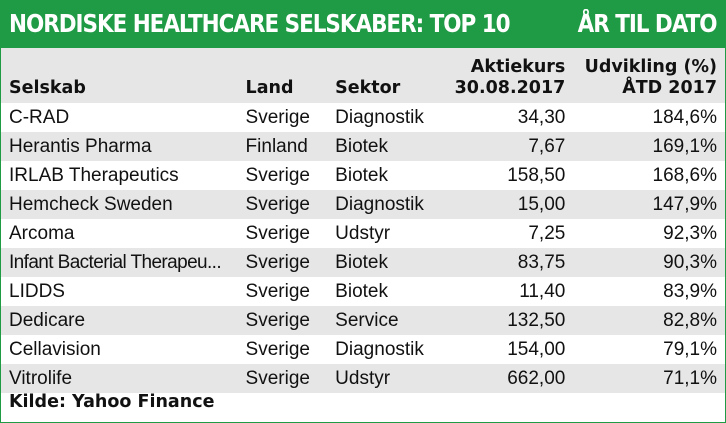 The height and width of the screenshot is (423, 726). Describe the element at coordinates (112, 402) in the screenshot. I see `source-note: Kilde: Yahoo Finance` at that location.